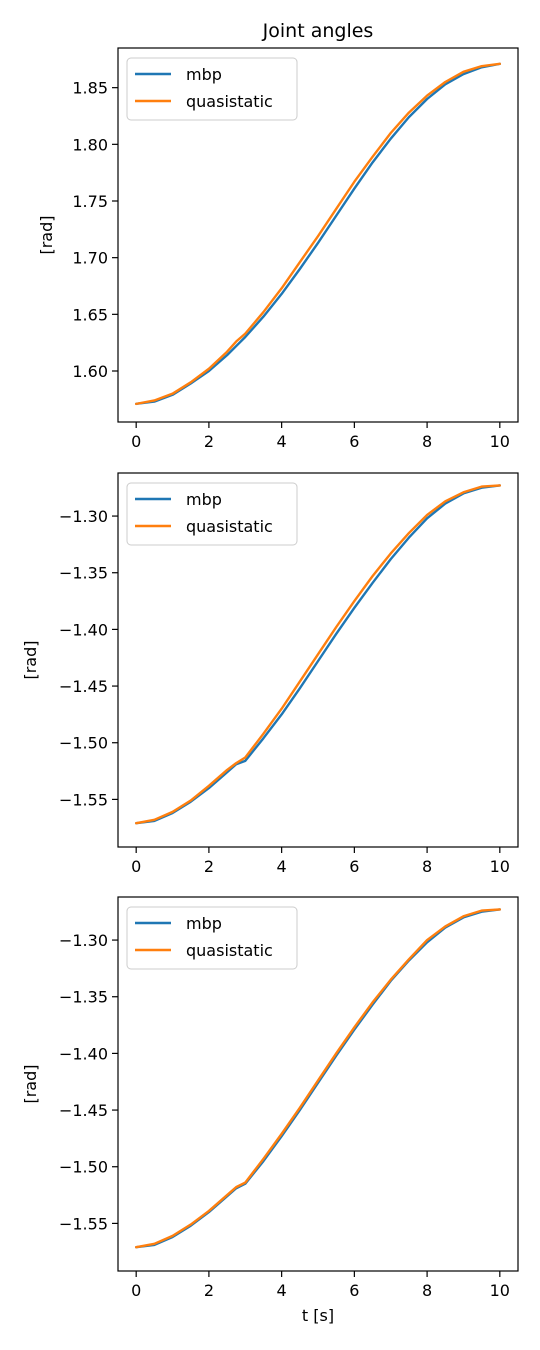  Describe the element at coordinates (354, 441) in the screenshot. I see `x-tick-label-1-3: 6` at that location.